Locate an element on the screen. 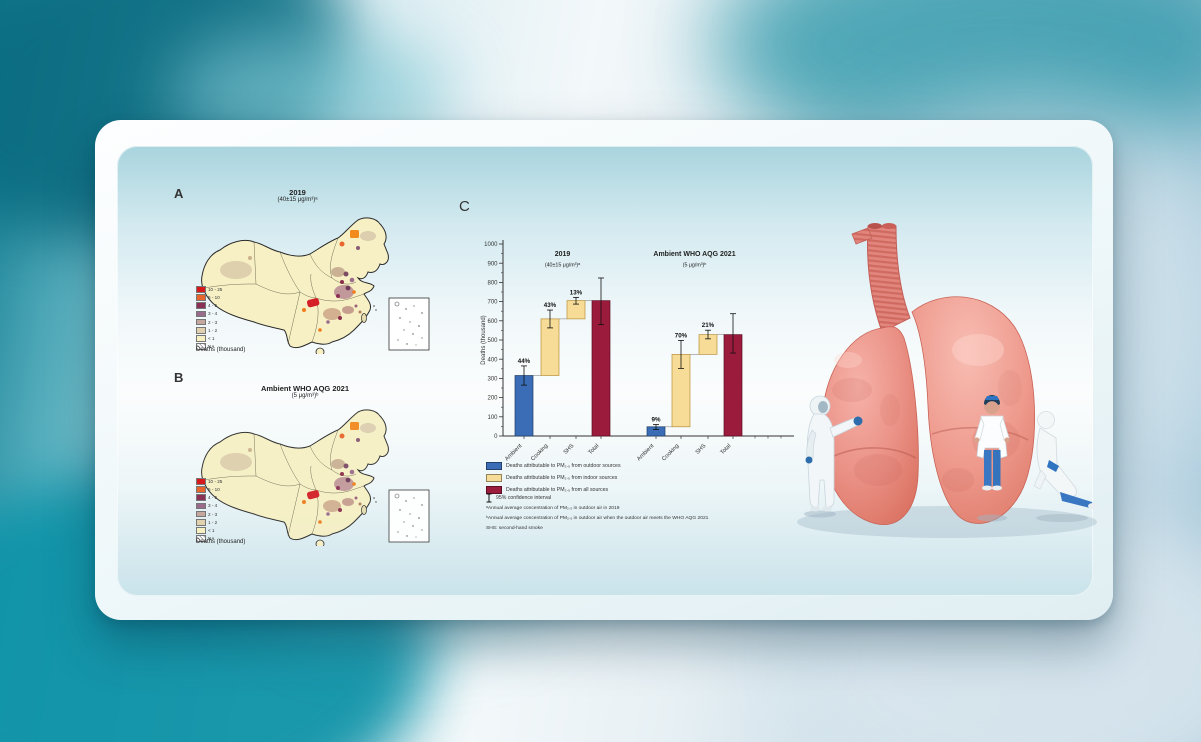 This screenshot has height=742, width=1201. svg-text: 600 is located at coordinates (492, 322).